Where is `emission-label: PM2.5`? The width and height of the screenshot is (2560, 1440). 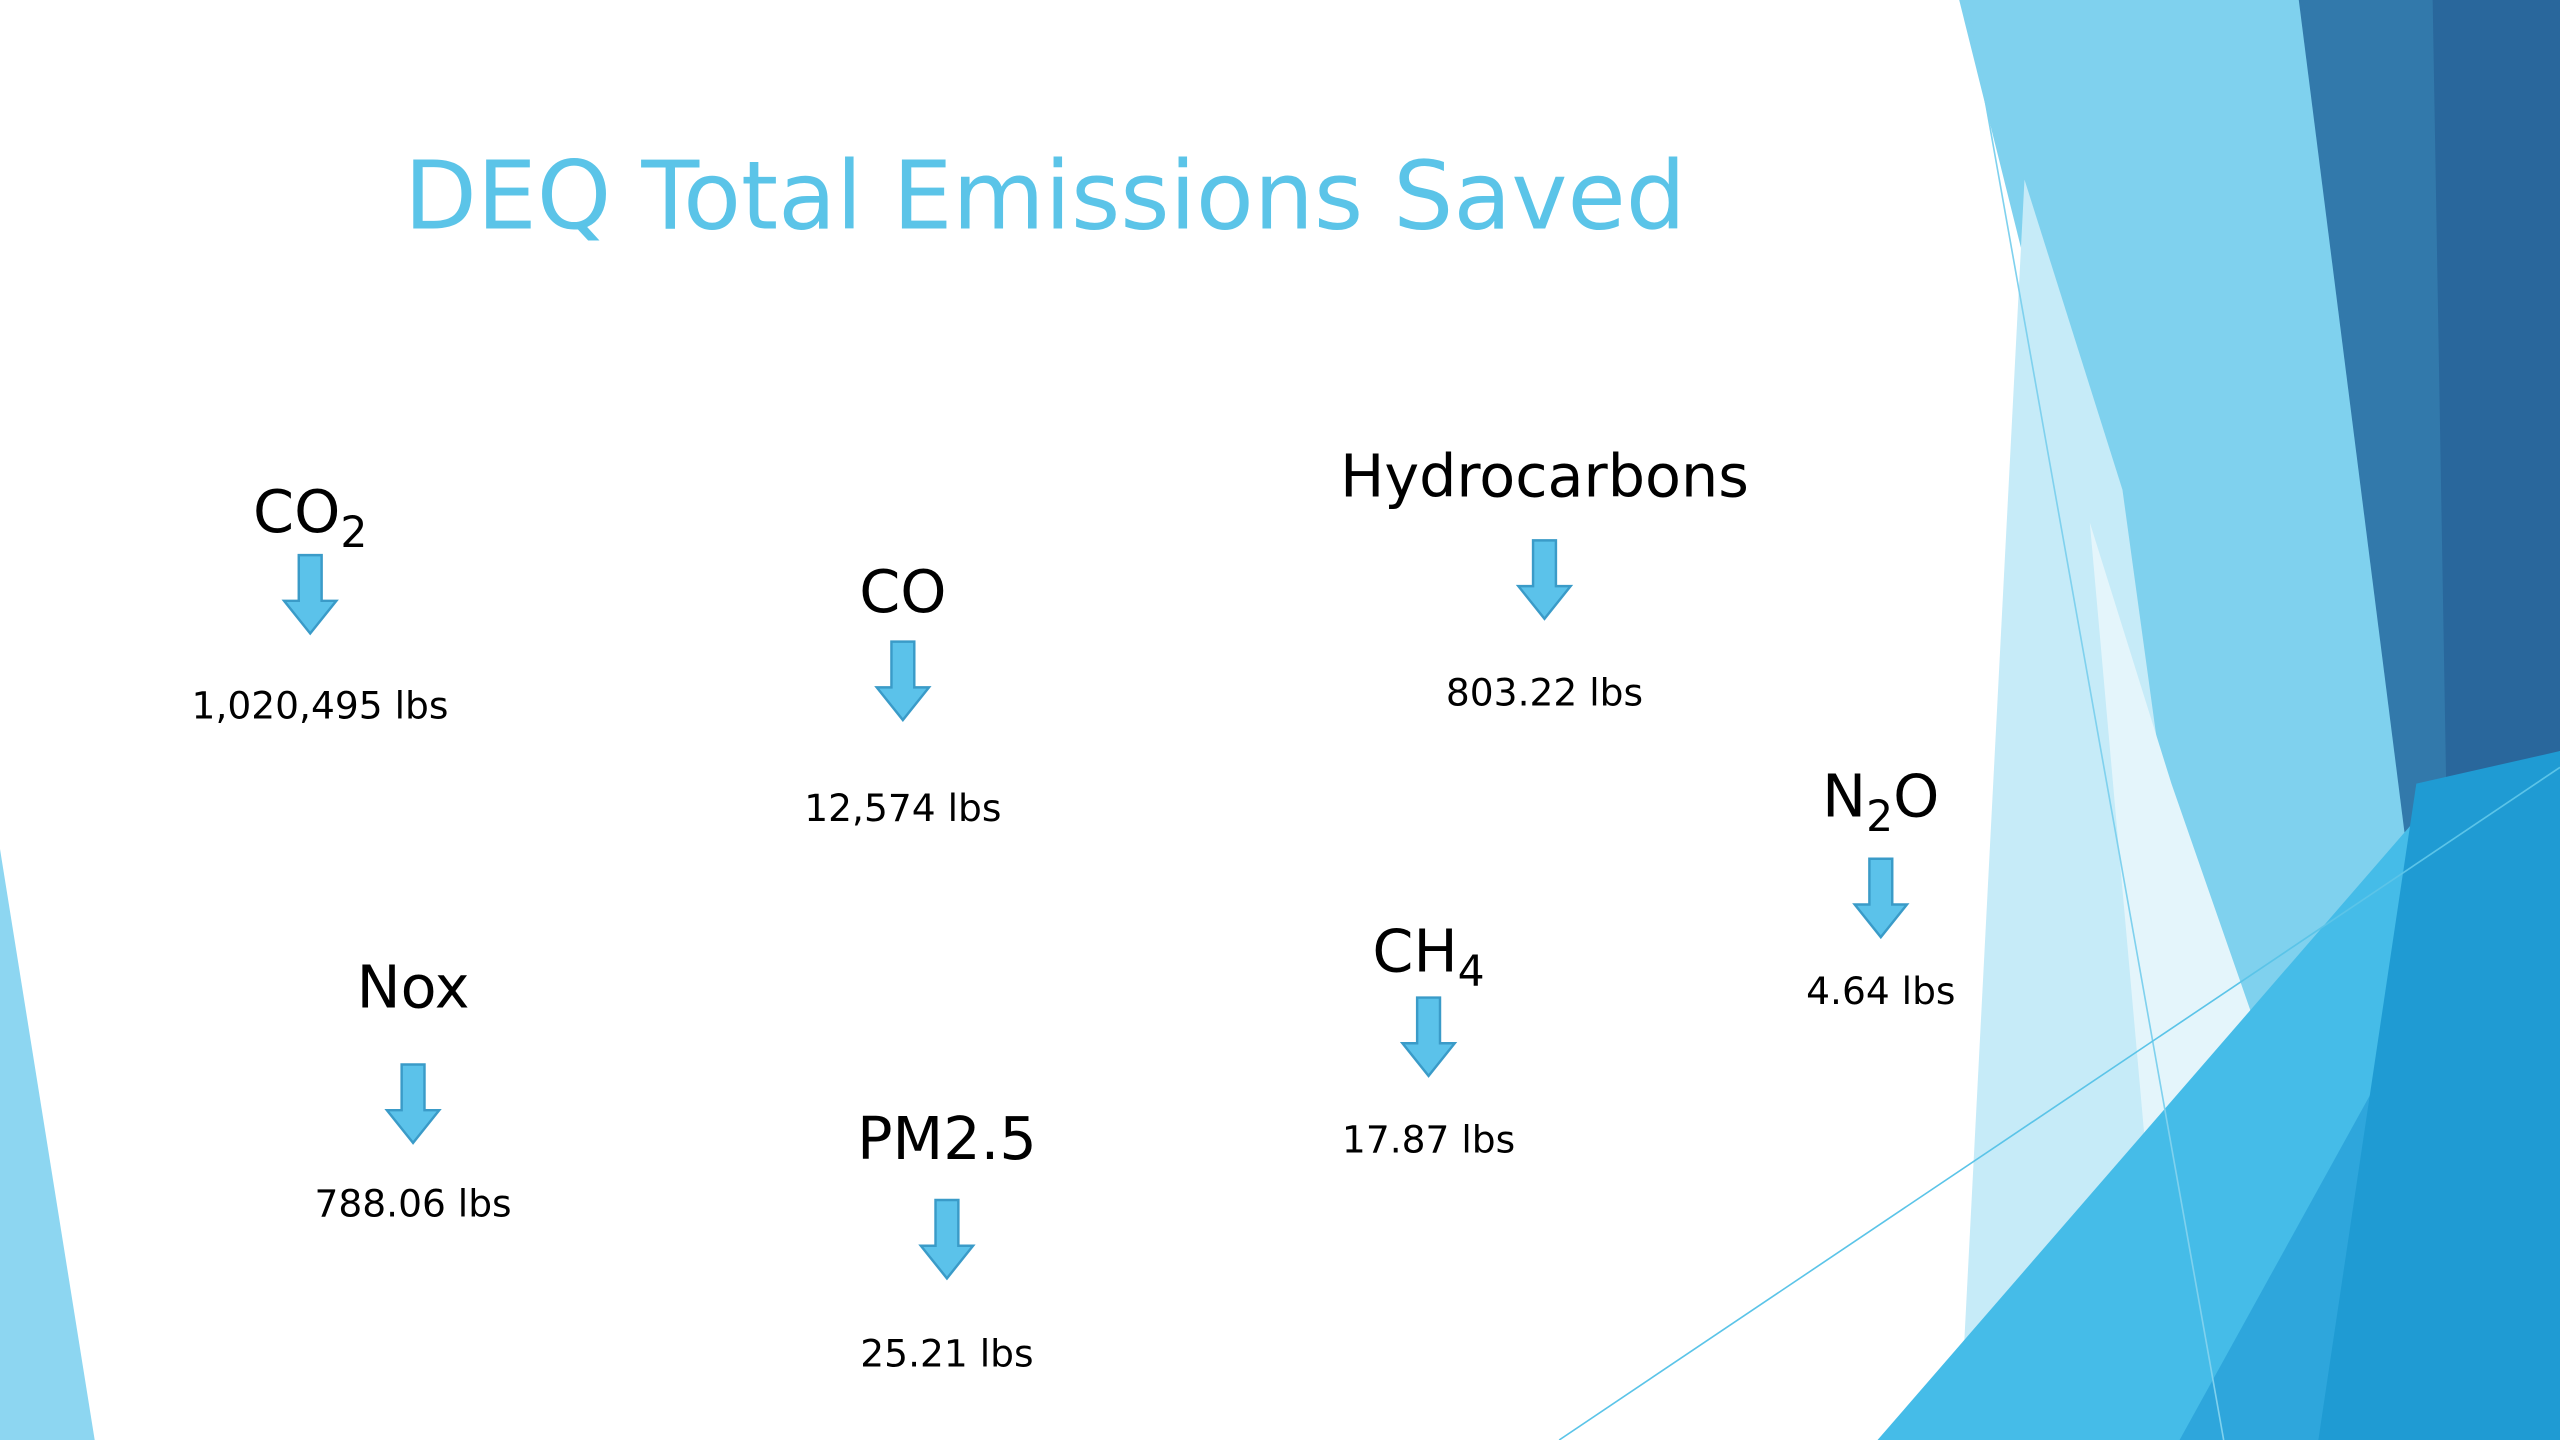 emission-label: PM2.5 is located at coordinates (947, 1138).